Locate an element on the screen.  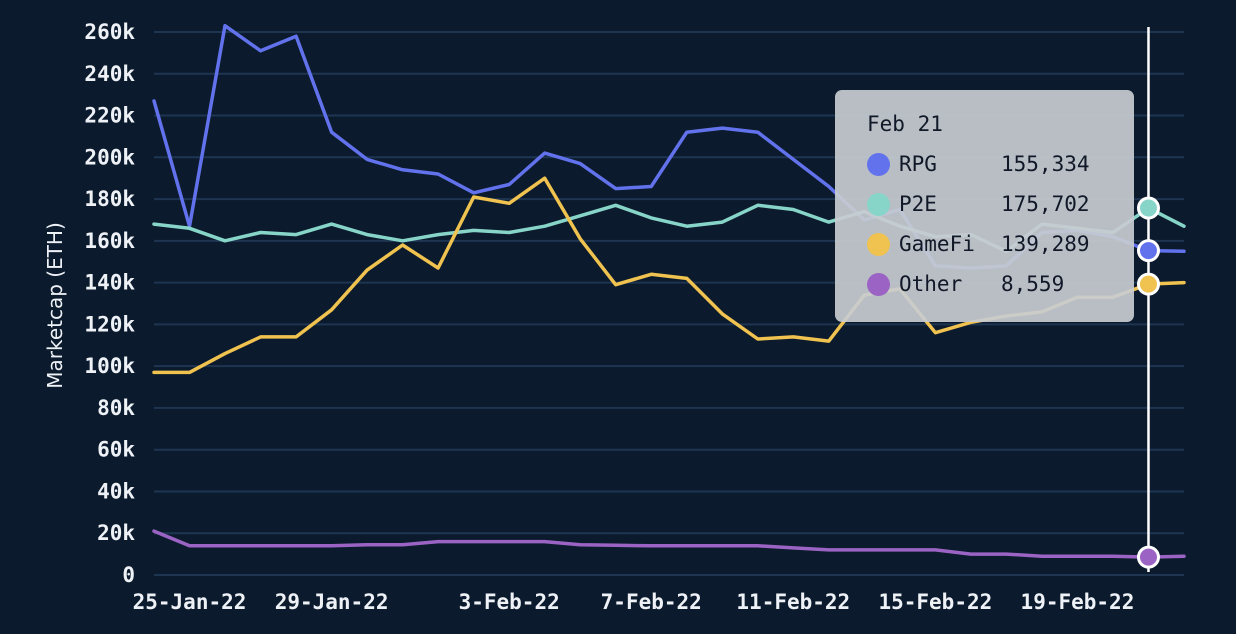
y-tick-label: 20k is located at coordinates (116, 533).